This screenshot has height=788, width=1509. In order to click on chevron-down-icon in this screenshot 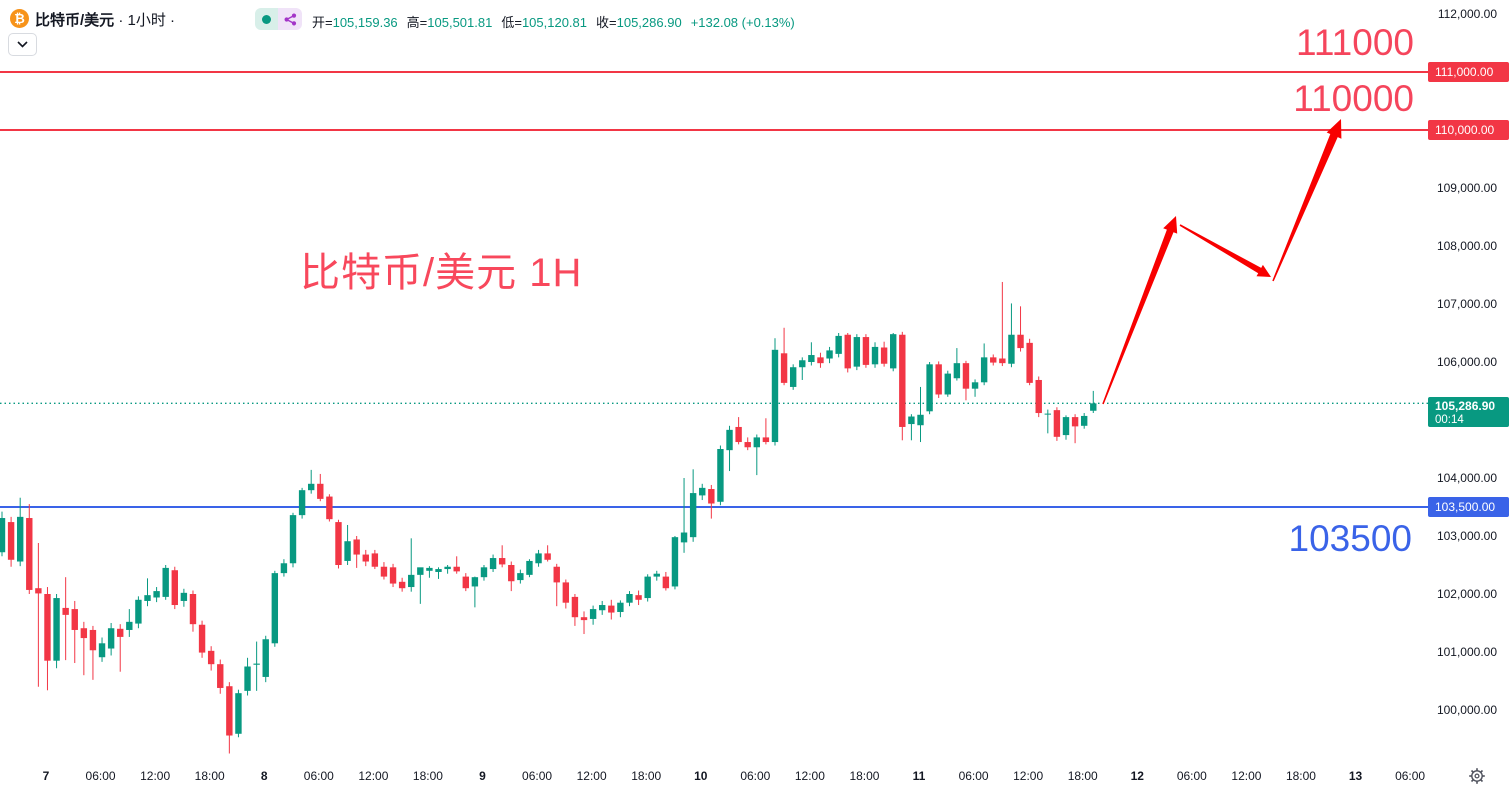, I will do `click(22, 44)`.